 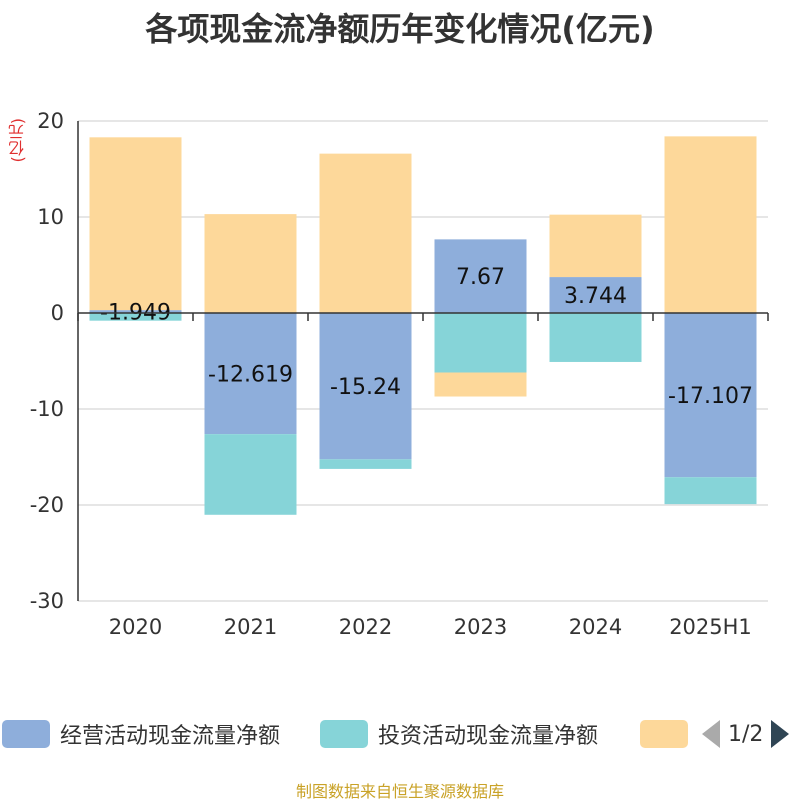 I want to click on source-note: 制图数据来自恒生聚源数据库, so click(x=399, y=791).